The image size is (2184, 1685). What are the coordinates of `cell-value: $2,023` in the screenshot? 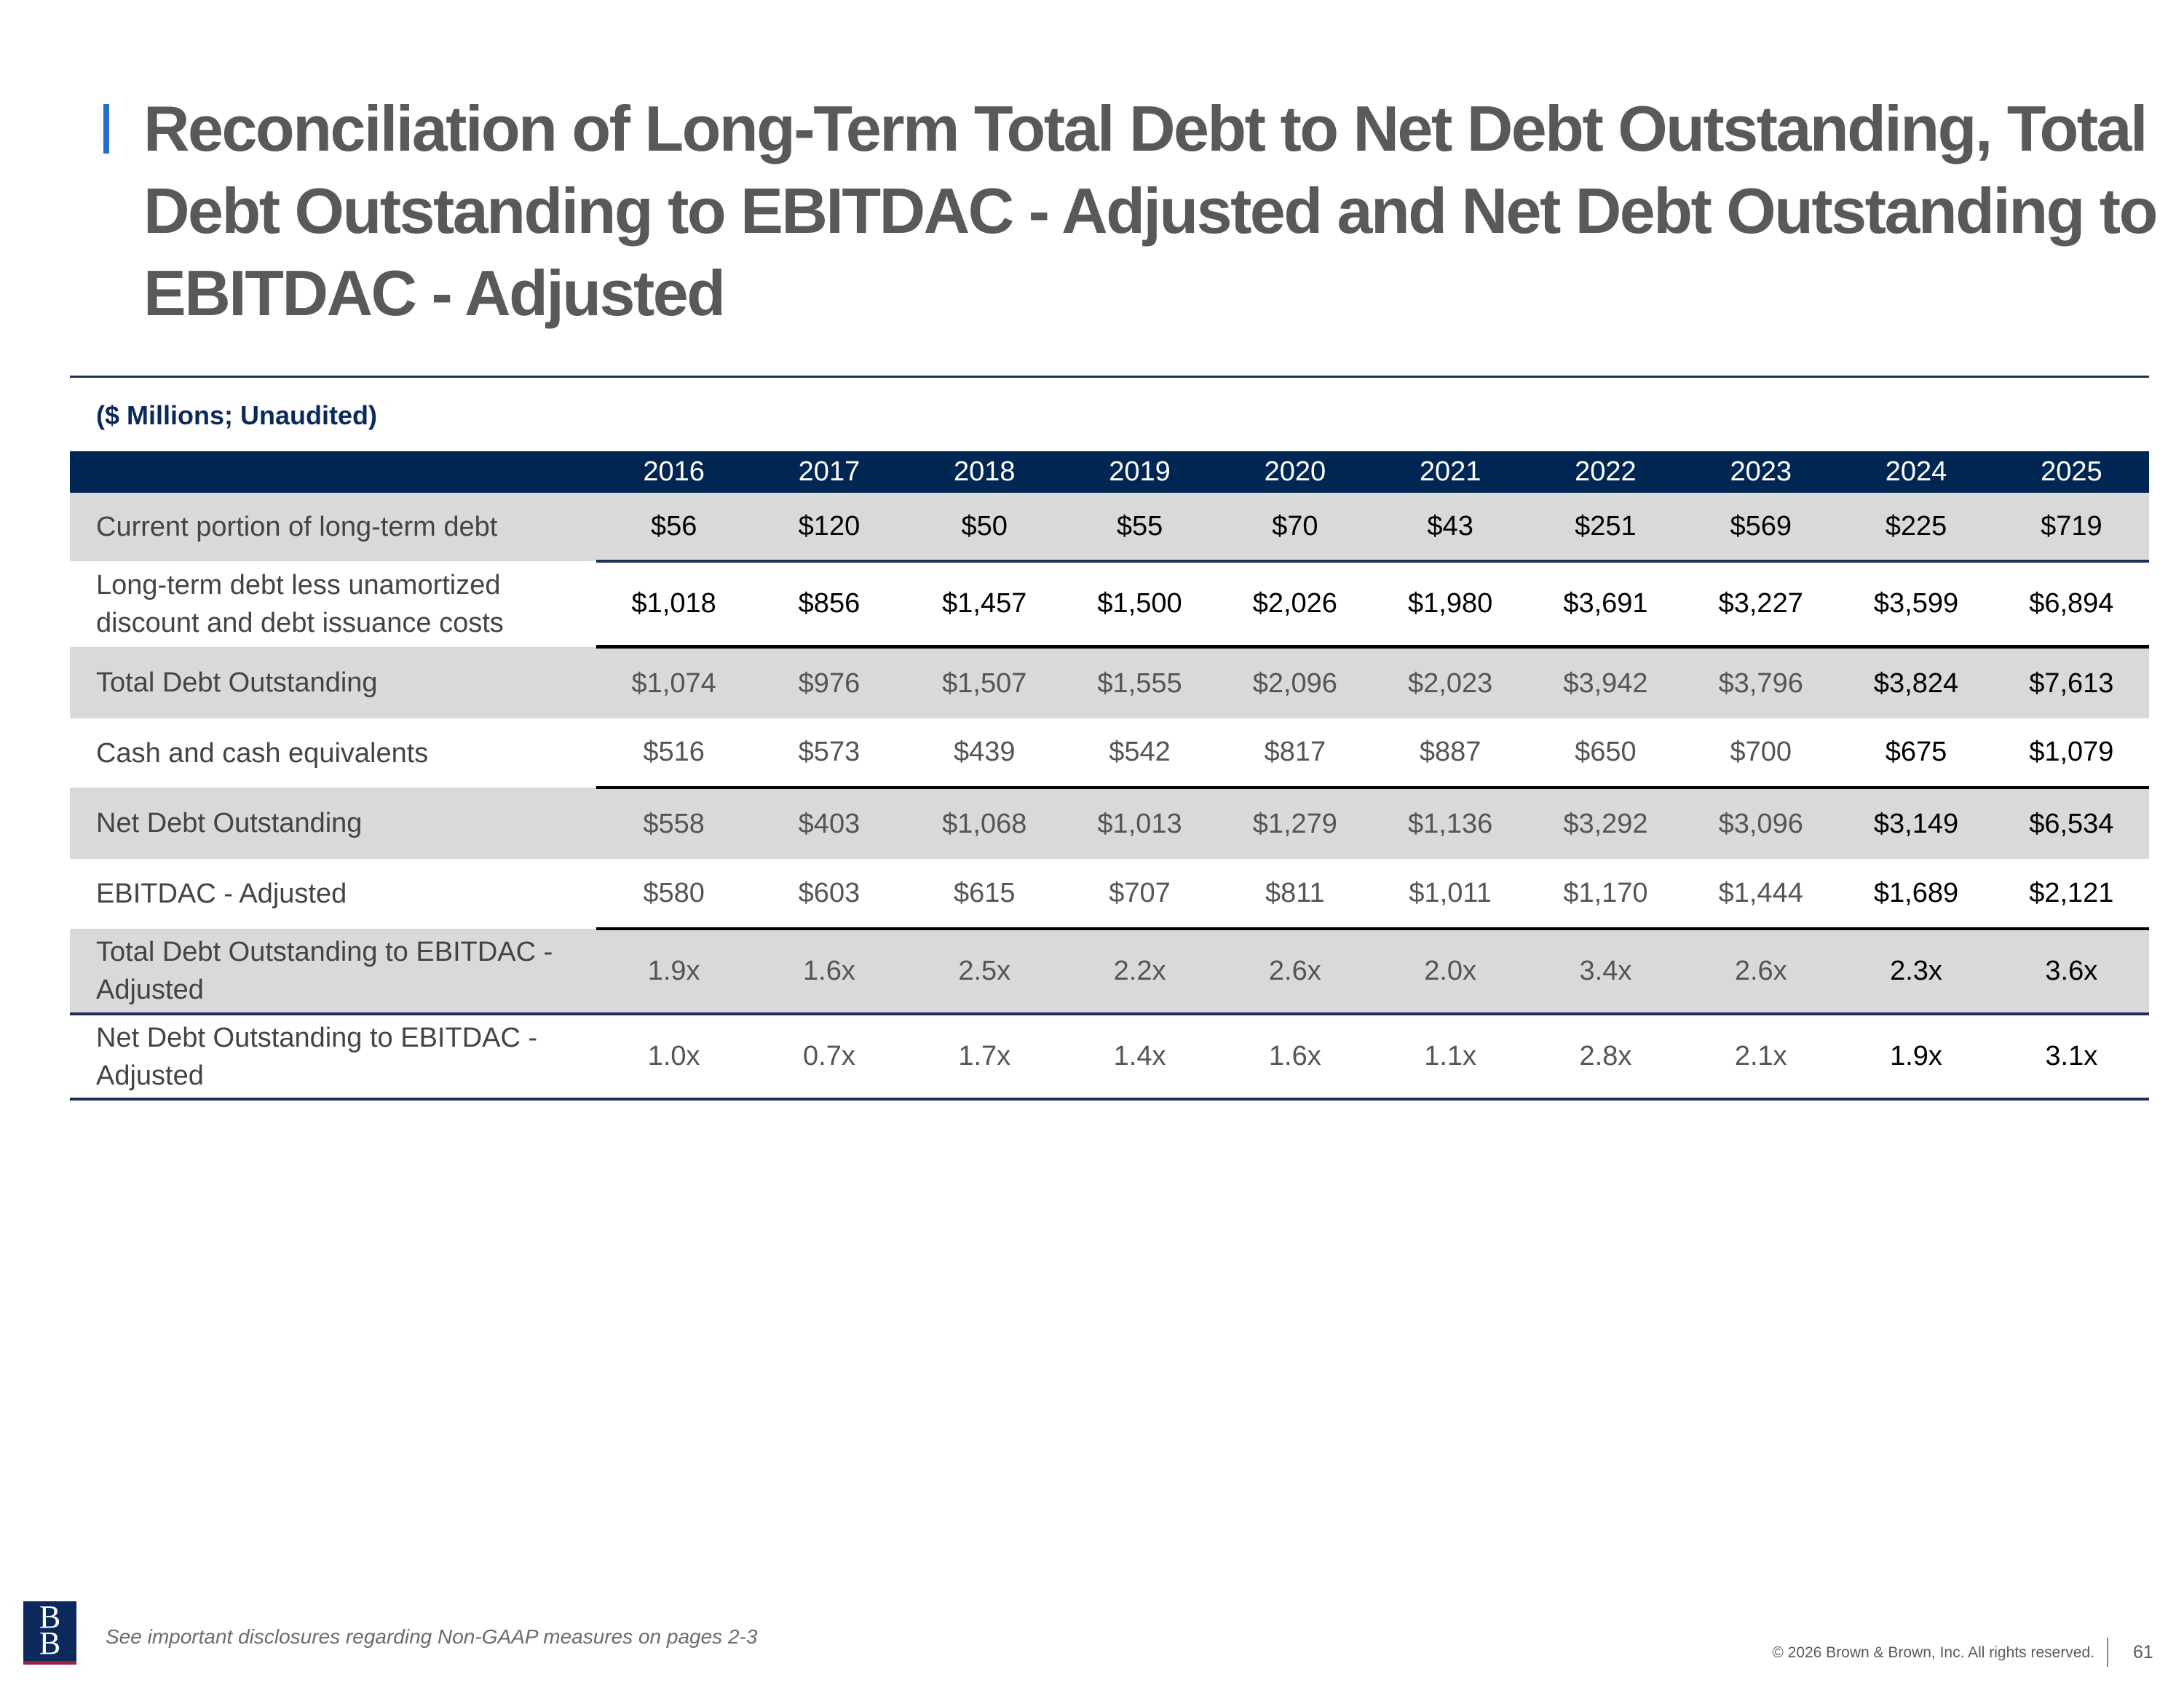 It's located at (1450, 682).